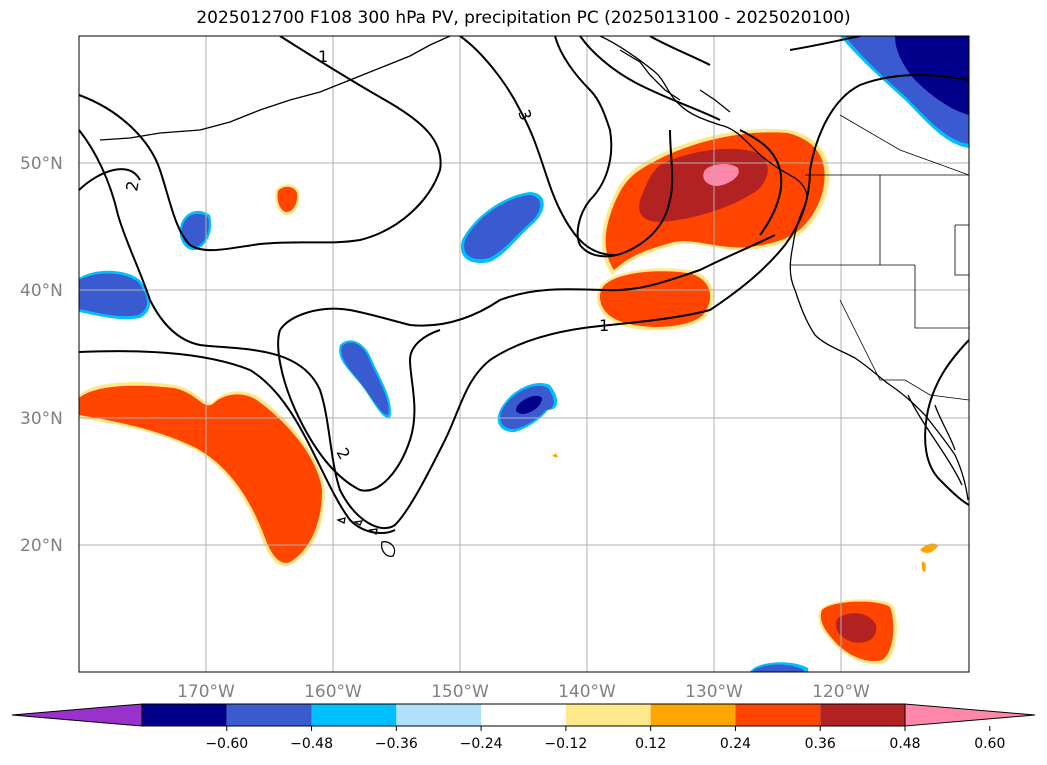 Image resolution: width=1047 pixels, height=765 pixels. I want to click on colorbar-tick-label: 0.24, so click(735, 744).